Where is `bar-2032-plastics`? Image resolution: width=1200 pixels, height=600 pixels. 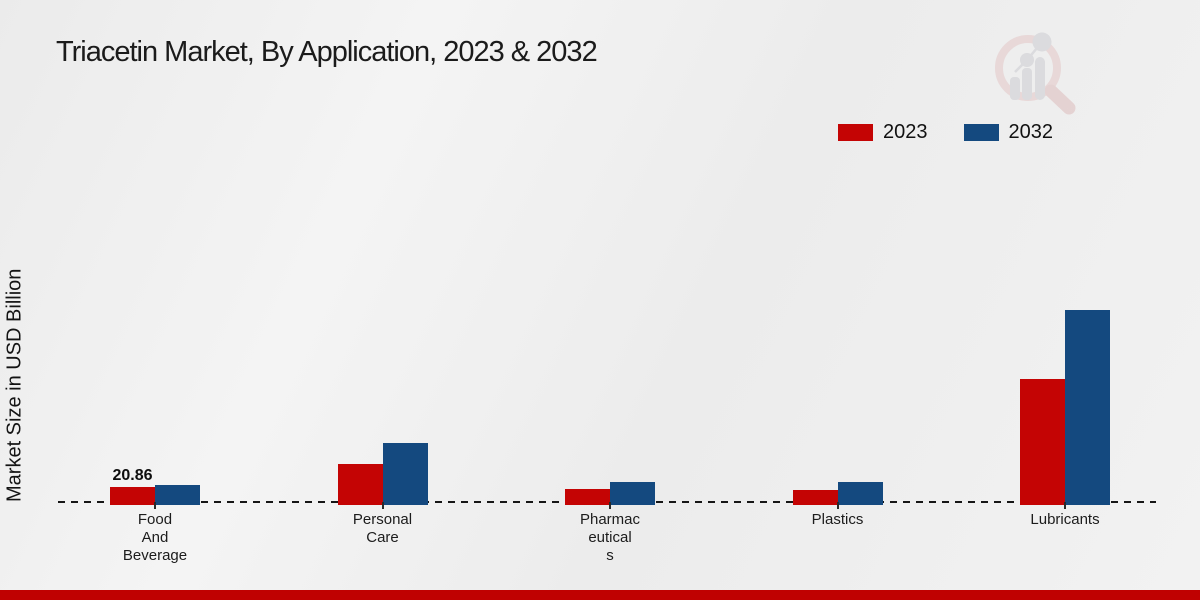
bar-2032-plastics is located at coordinates (860, 493).